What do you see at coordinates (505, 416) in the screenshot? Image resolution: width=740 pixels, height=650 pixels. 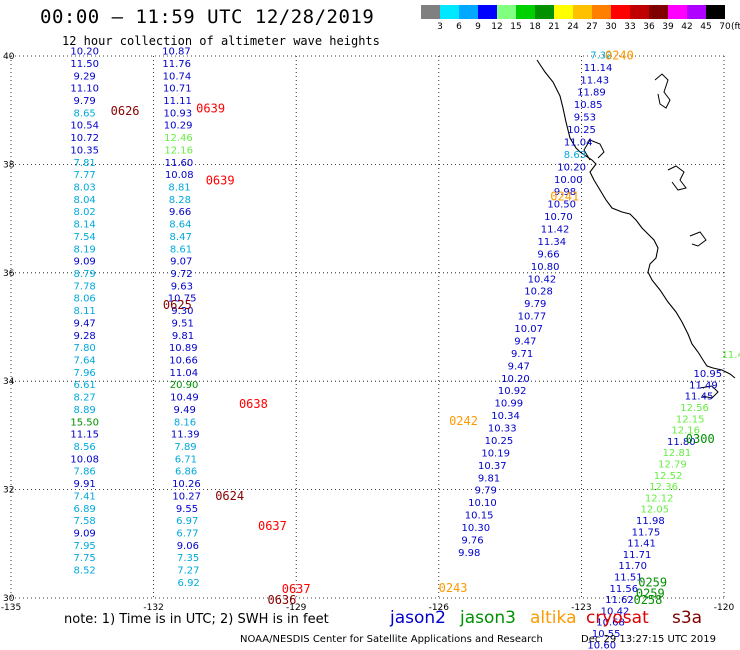 I see `wave-height-value: 10.34` at bounding box center [505, 416].